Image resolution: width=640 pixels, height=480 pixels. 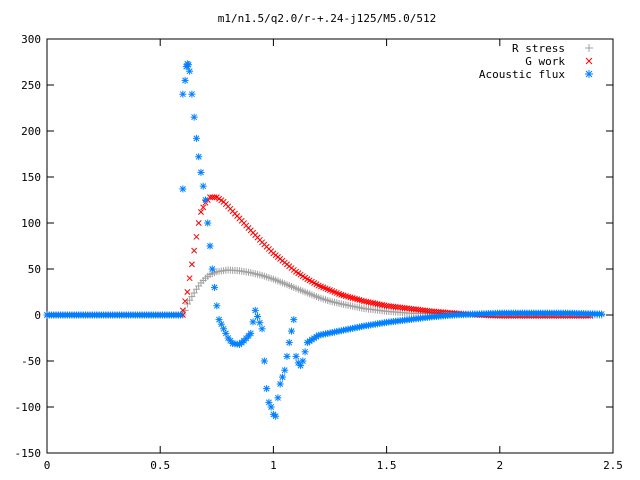 I want to click on y-tick-label: 200, so click(x=31, y=131).